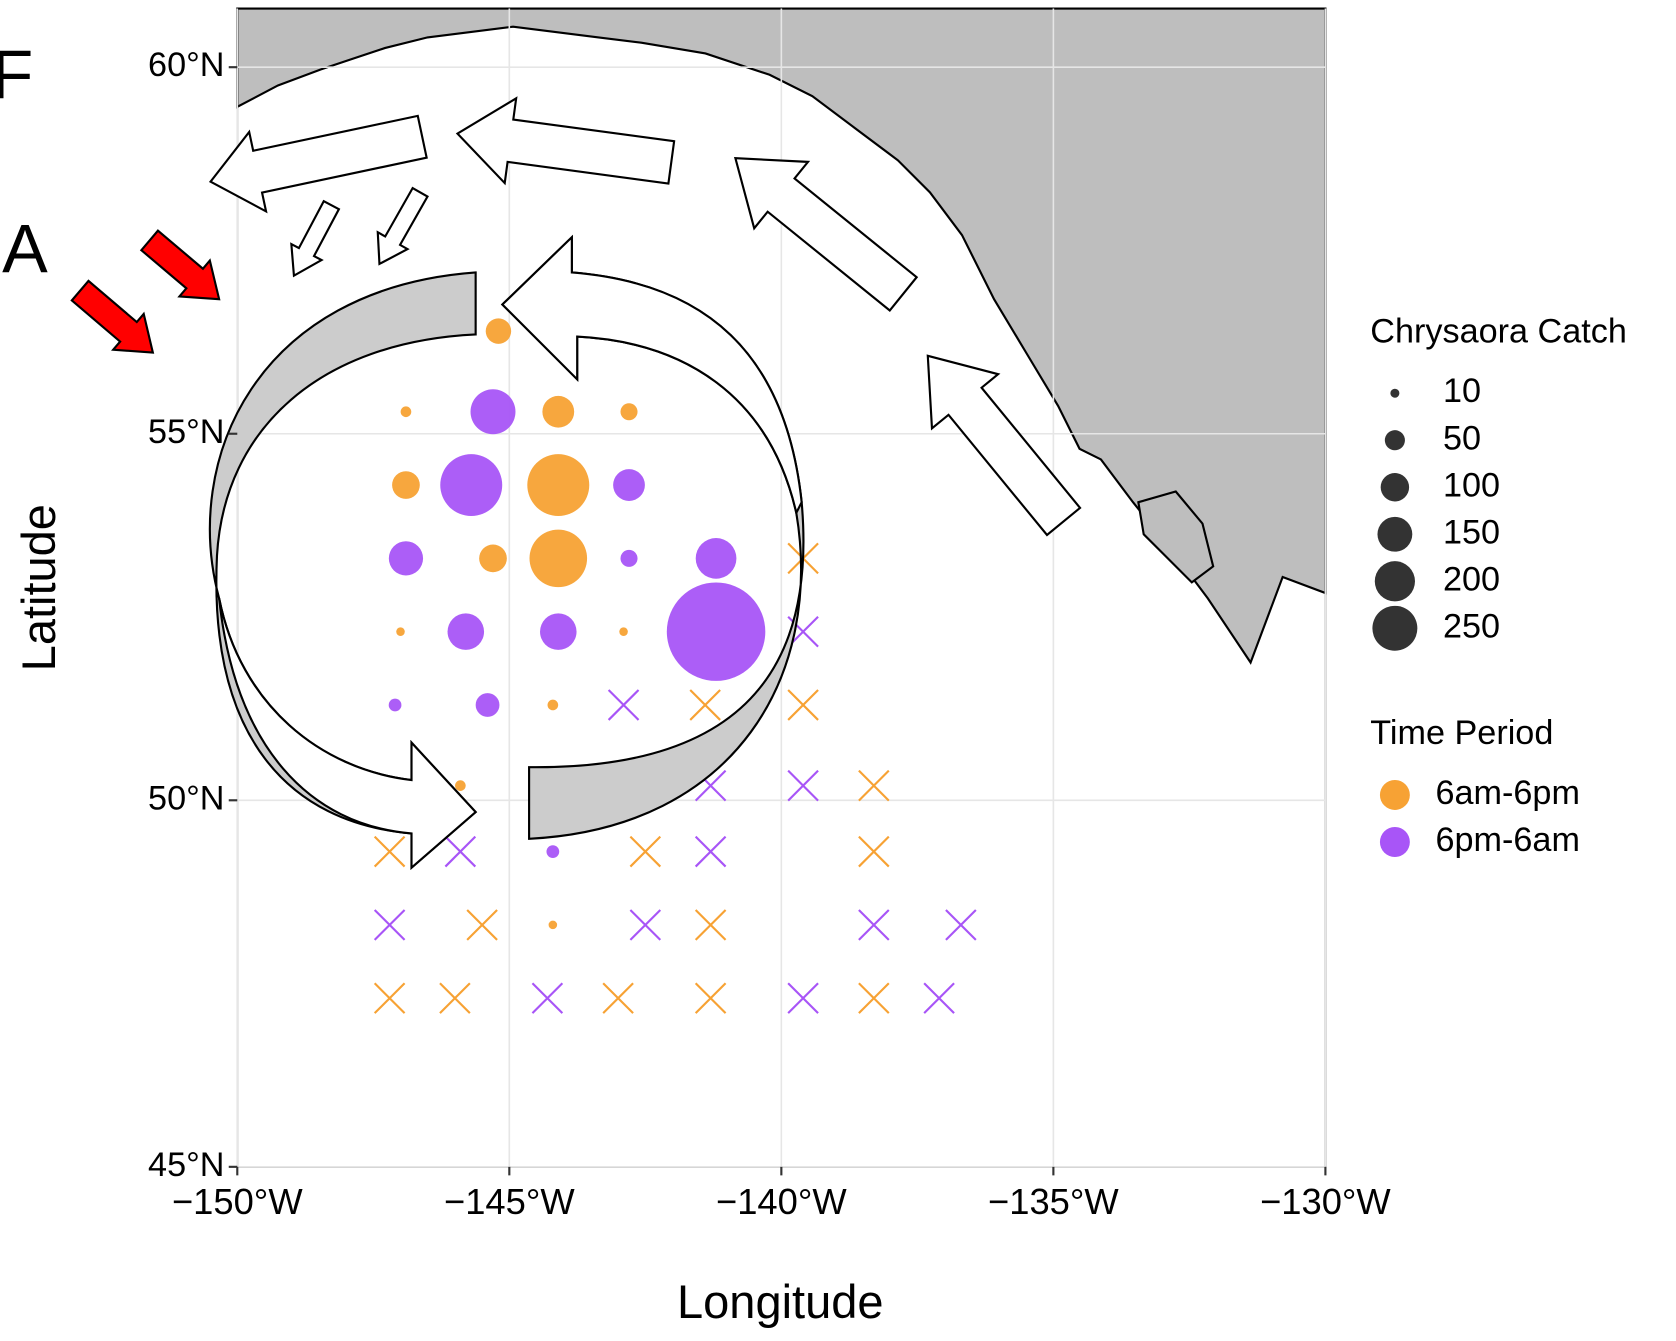  I want to click on panel-letter: F, so click(16, 75).